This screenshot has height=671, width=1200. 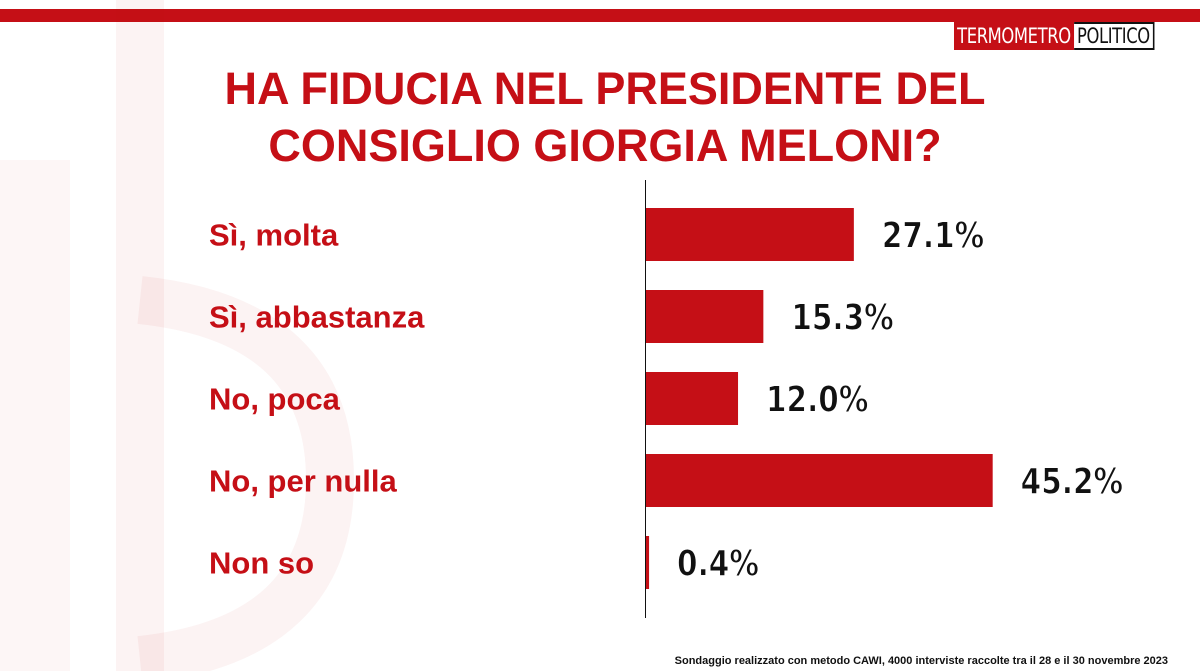 I want to click on value-label: 0.4%, so click(x=718, y=563).